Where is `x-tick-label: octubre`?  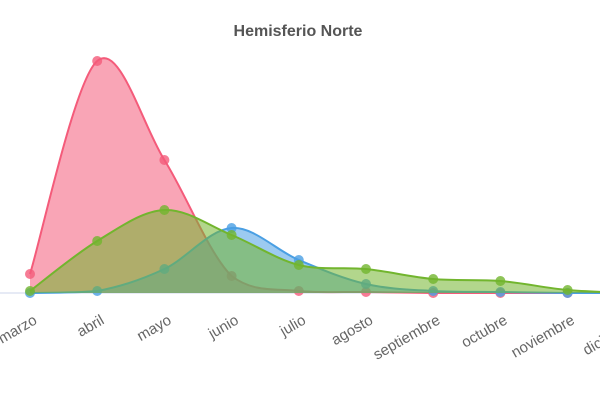 x-tick-label: octubre is located at coordinates (485, 332).